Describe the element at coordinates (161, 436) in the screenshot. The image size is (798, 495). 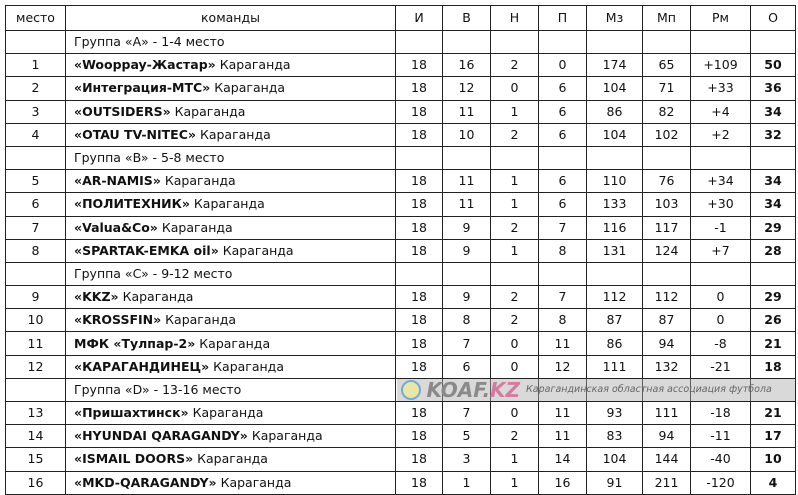
I see `team-name: «HYUNDAI QARAGANDY»` at that location.